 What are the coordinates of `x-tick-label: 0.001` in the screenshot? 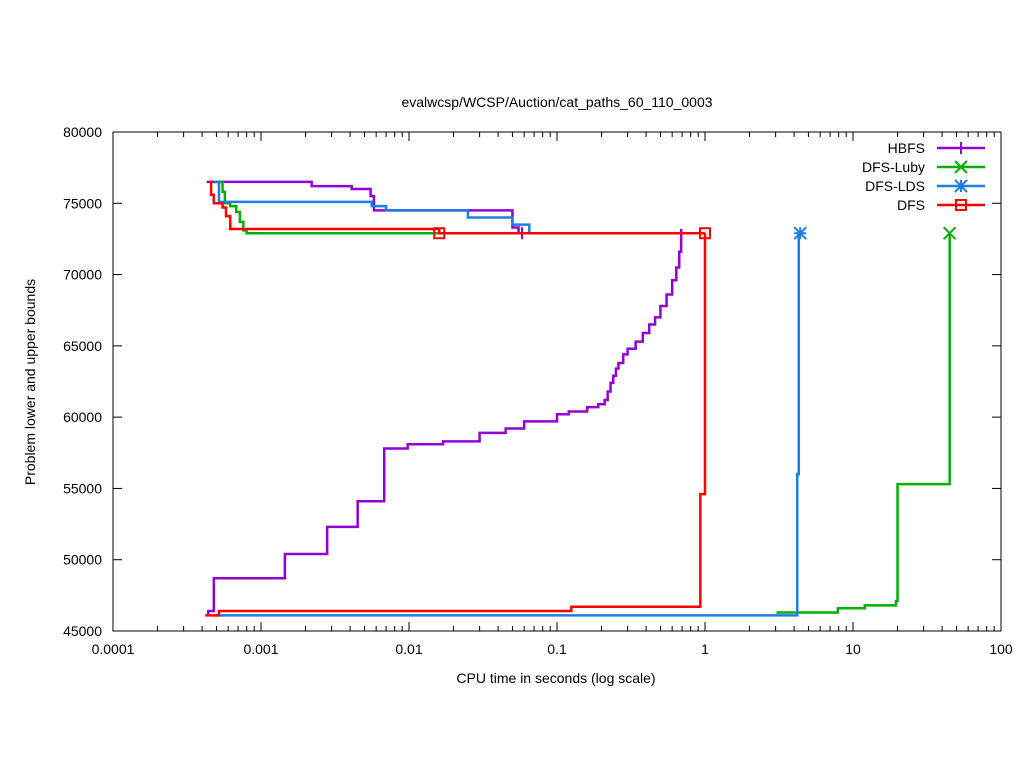 It's located at (260, 649).